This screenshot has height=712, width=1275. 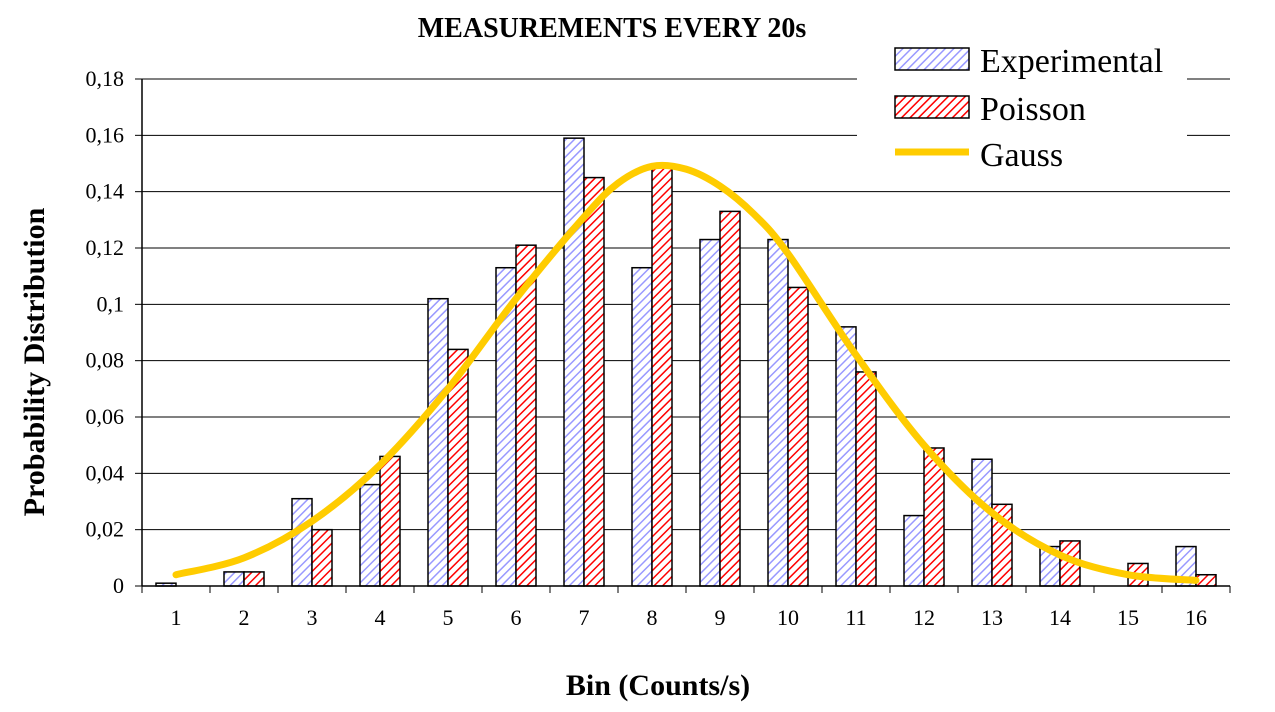 What do you see at coordinates (380, 617) in the screenshot?
I see `x-tick-label: 4` at bounding box center [380, 617].